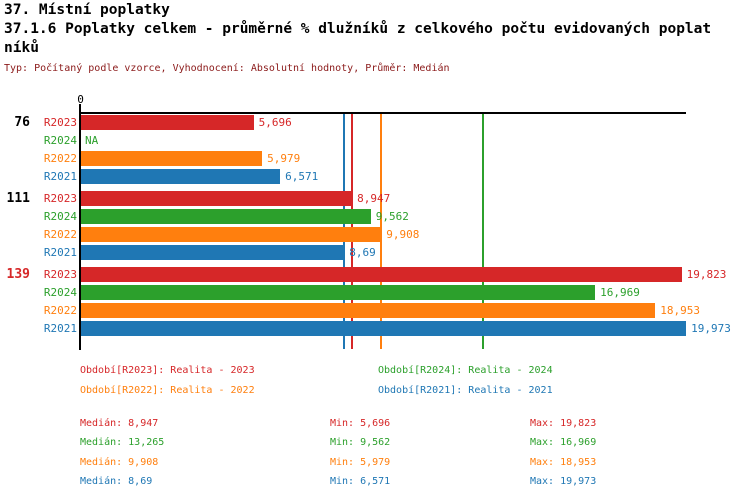 Image resolution: width=750 pixels, height=498 pixels. Describe the element at coordinates (80, 227) in the screenshot. I see `y-axis-line` at that location.